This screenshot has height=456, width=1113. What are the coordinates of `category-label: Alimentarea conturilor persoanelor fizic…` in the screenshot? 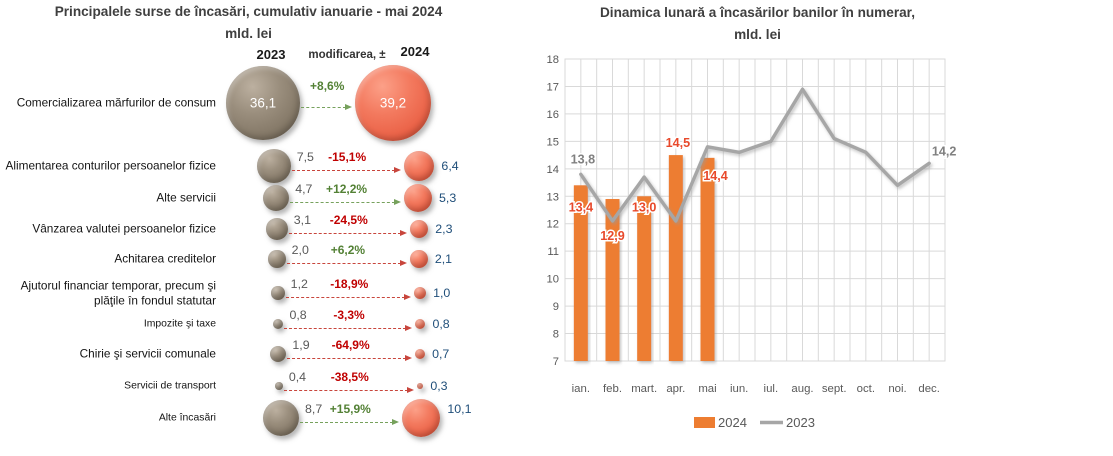 It's located at (110, 165).